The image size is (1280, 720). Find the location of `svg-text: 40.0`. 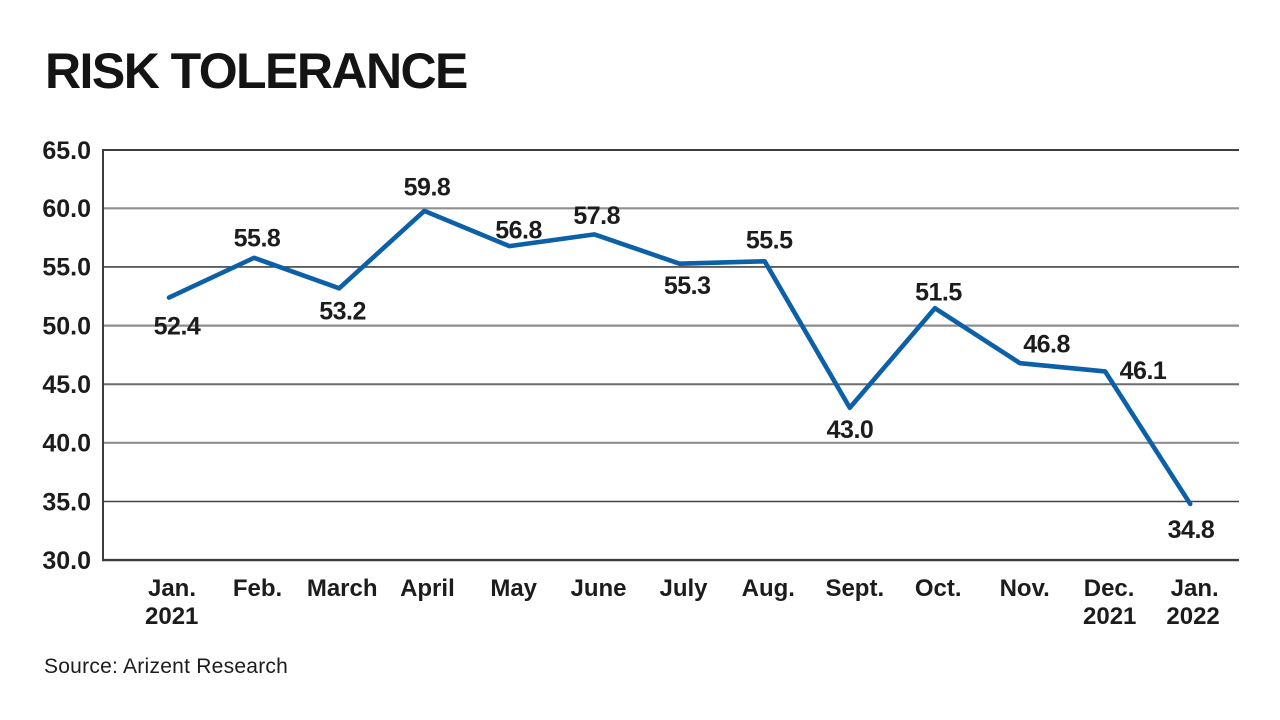

svg-text: 40.0 is located at coordinates (66, 444).